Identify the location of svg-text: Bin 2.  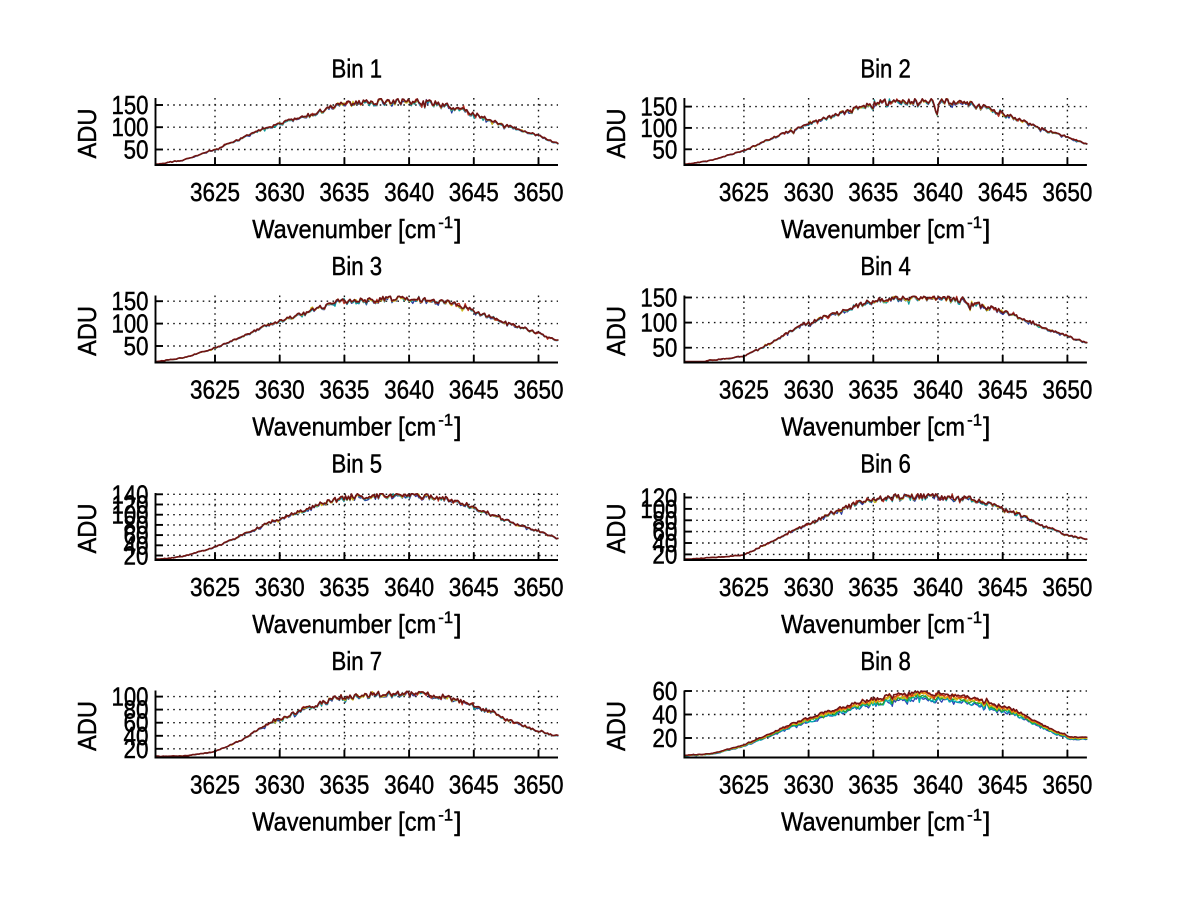
(885, 69).